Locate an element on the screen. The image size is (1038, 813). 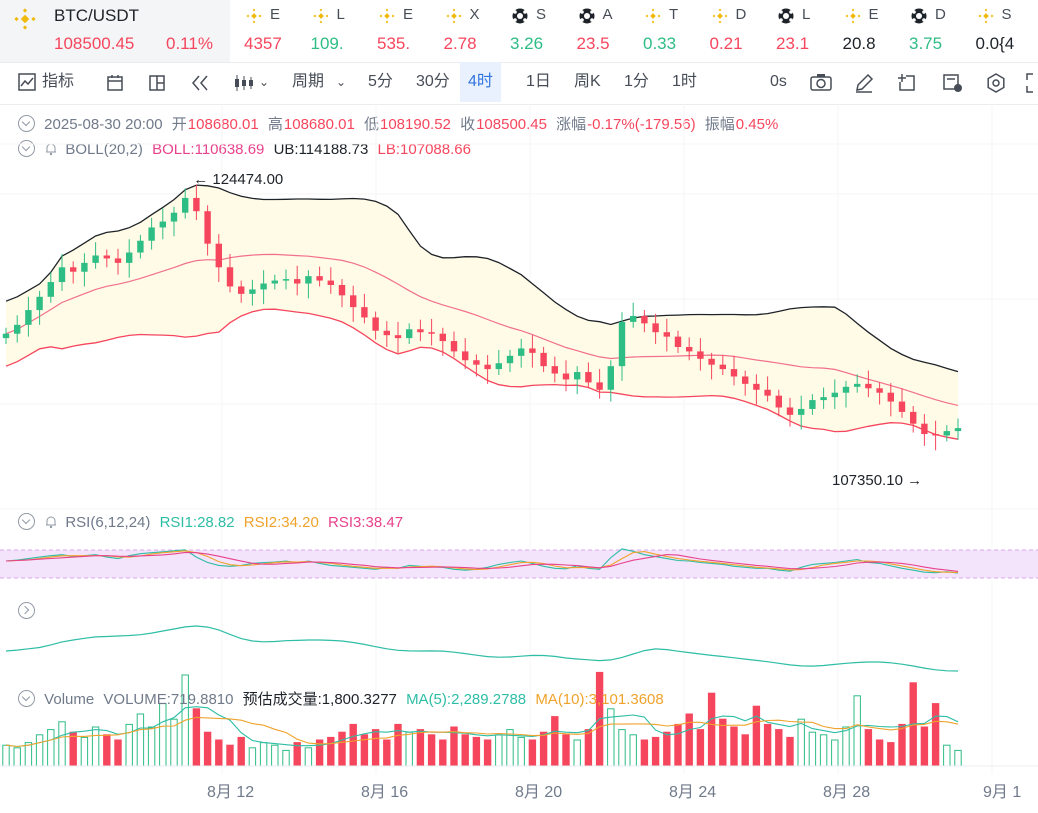
ticker-item: S 0.0{4 is located at coordinates (997, 31).